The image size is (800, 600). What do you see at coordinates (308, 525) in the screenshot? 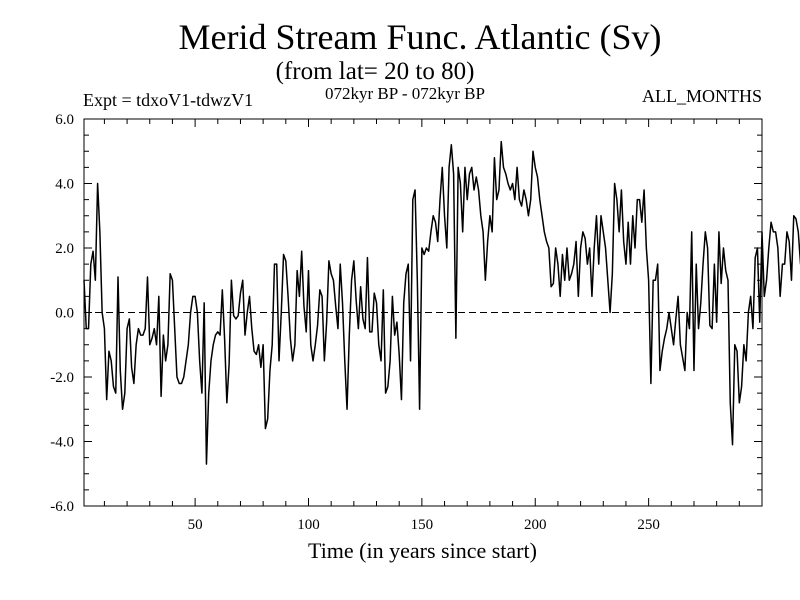
I see `x-tick-label: 100` at bounding box center [308, 525].